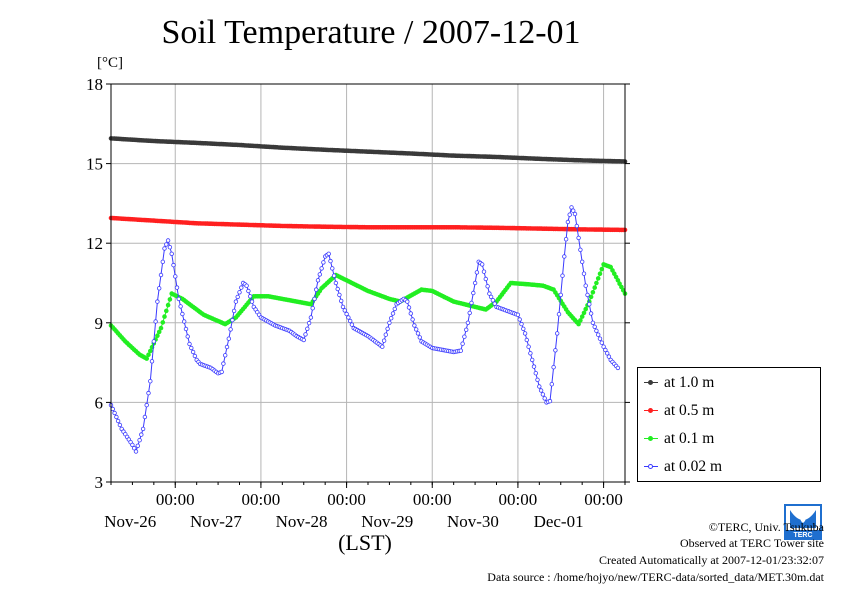 The height and width of the screenshot is (595, 842). Describe the element at coordinates (689, 410) in the screenshot. I see `legend-label: at 0.5 m` at that location.